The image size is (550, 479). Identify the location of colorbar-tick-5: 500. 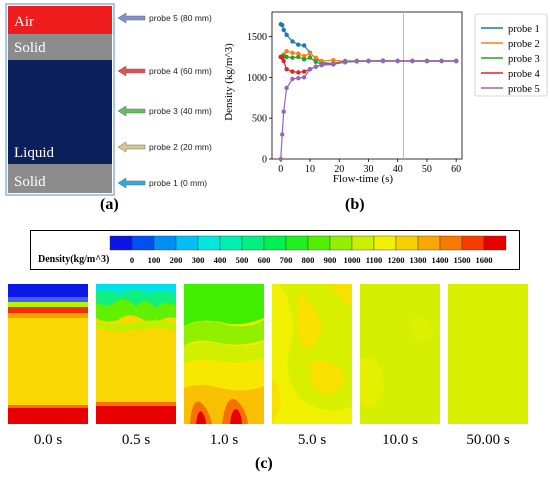
(242, 260).